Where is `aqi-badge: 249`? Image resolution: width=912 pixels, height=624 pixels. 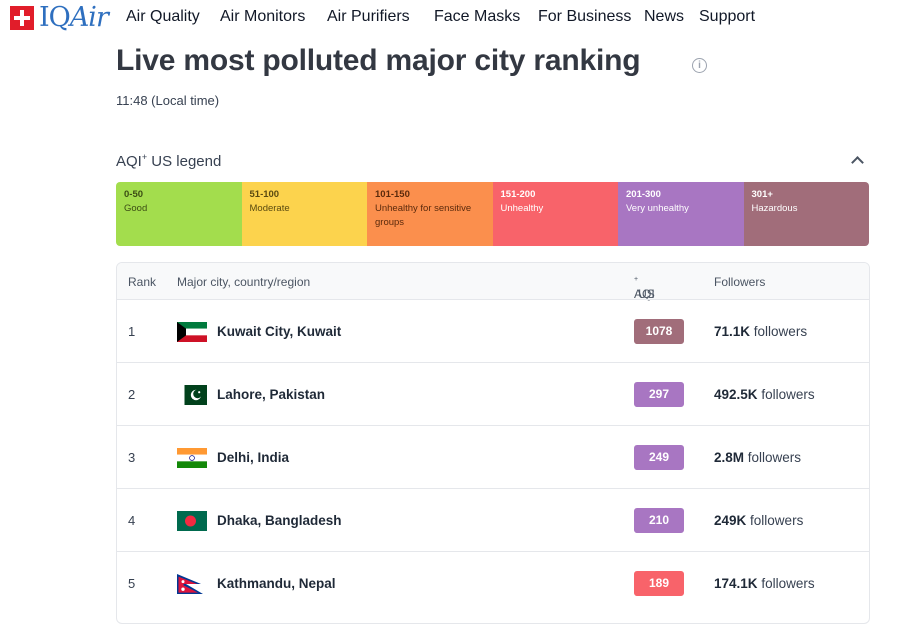
aqi-badge: 249 is located at coordinates (659, 457).